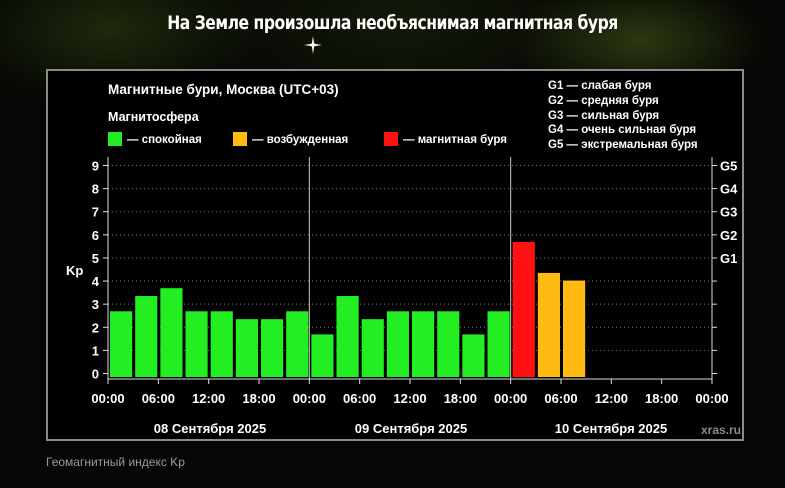  Describe the element at coordinates (728, 212) in the screenshot. I see `g-level-label: G3` at that location.